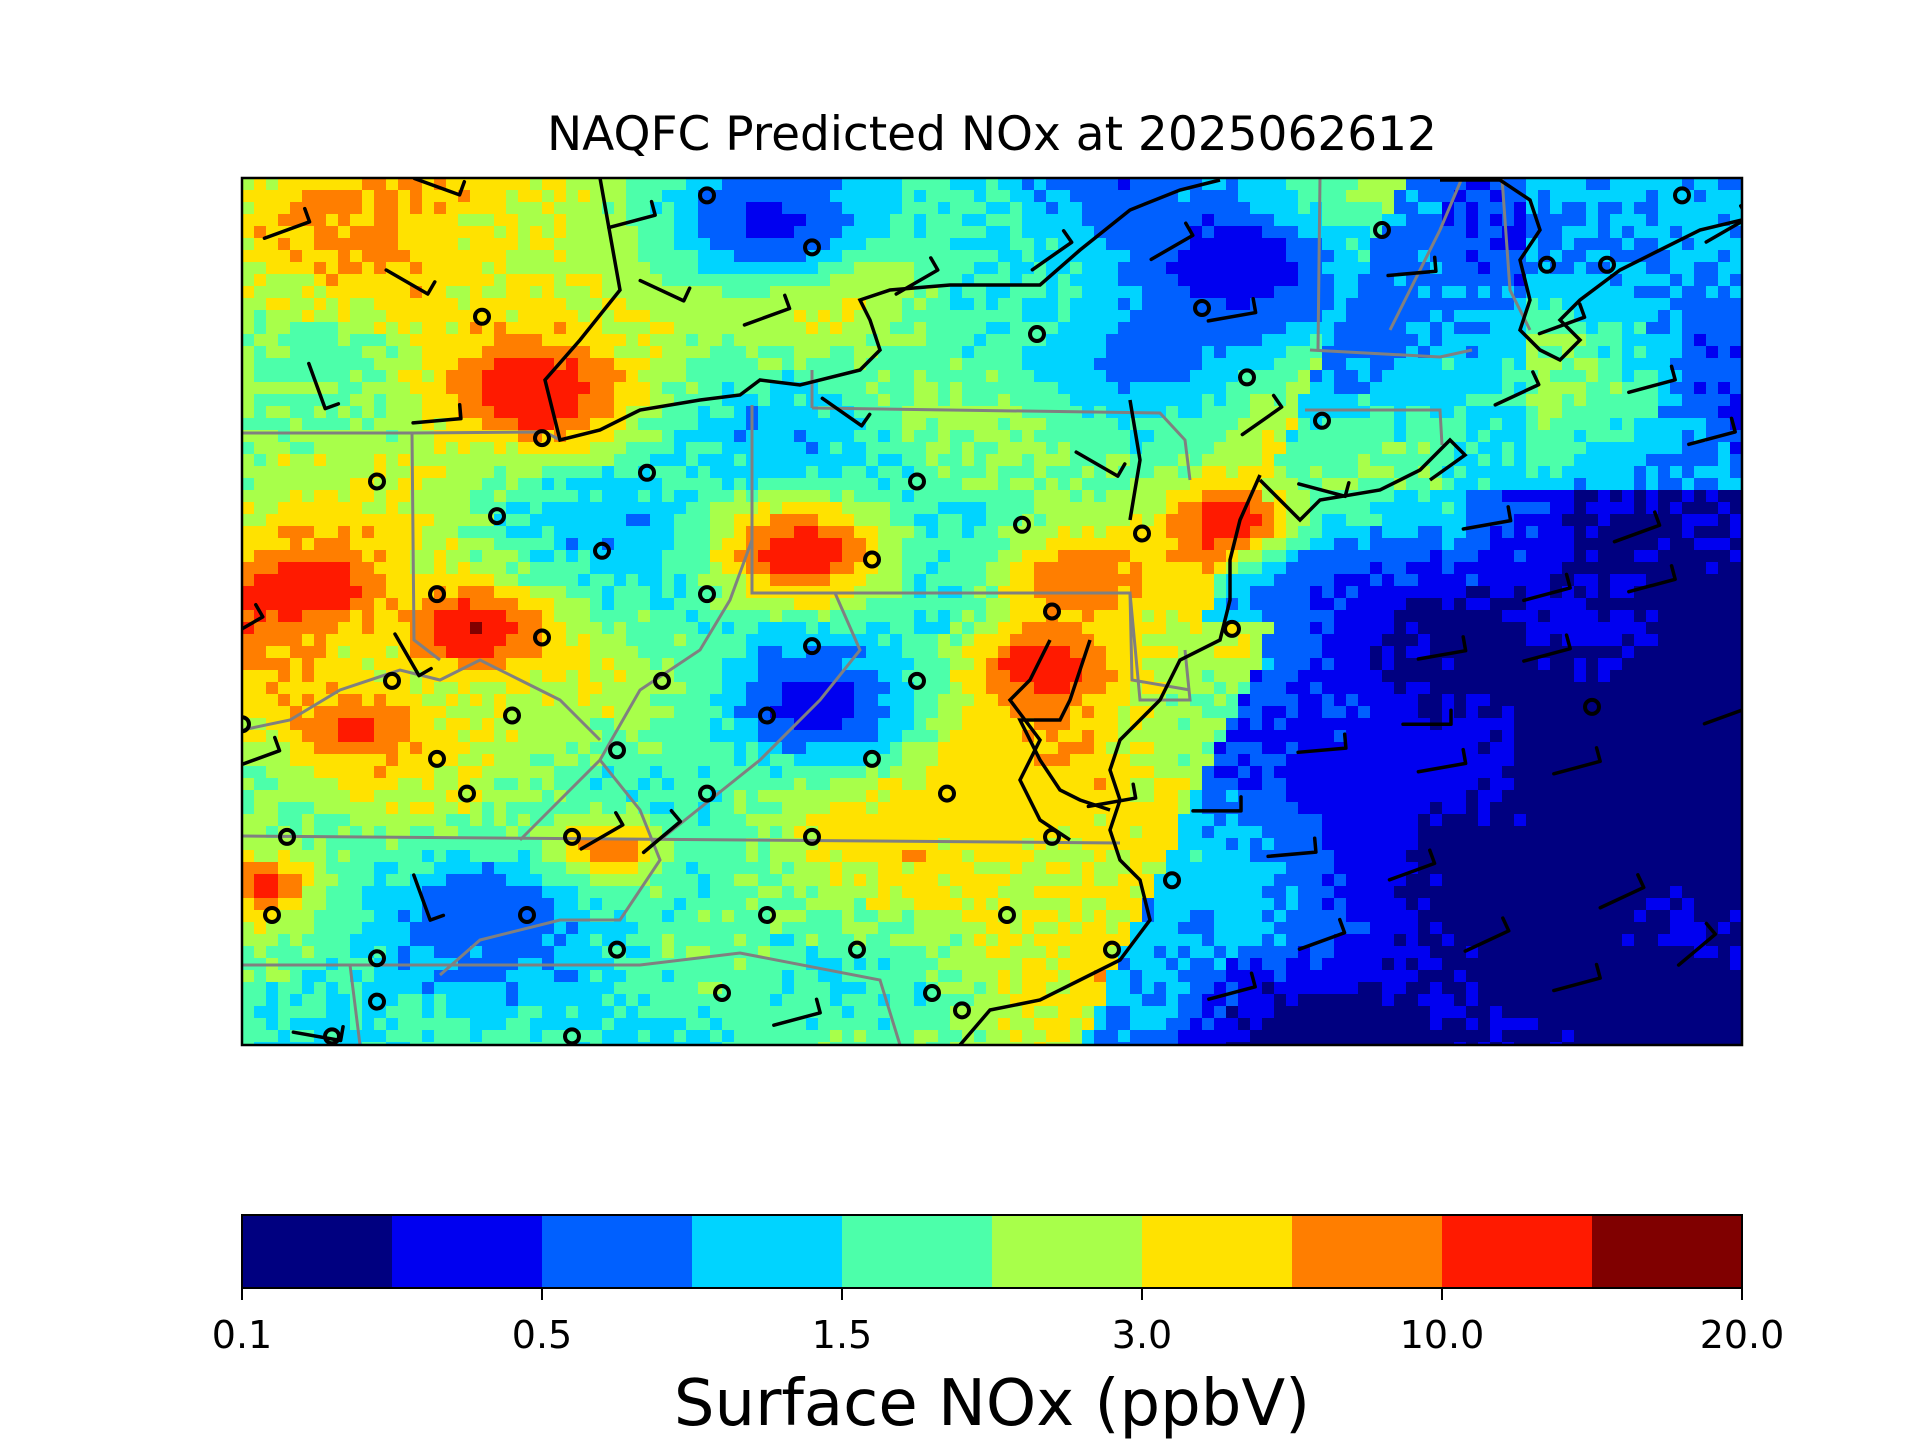  Describe the element at coordinates (1142, 1335) in the screenshot. I see `colorbar-tick-label: 3.0` at that location.